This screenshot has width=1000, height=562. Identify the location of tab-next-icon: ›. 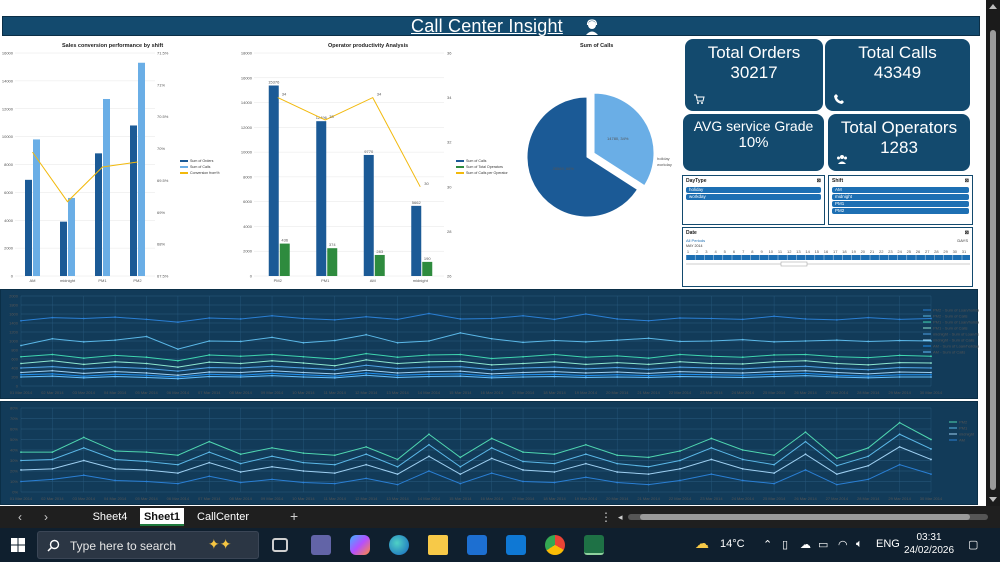
(46, 517).